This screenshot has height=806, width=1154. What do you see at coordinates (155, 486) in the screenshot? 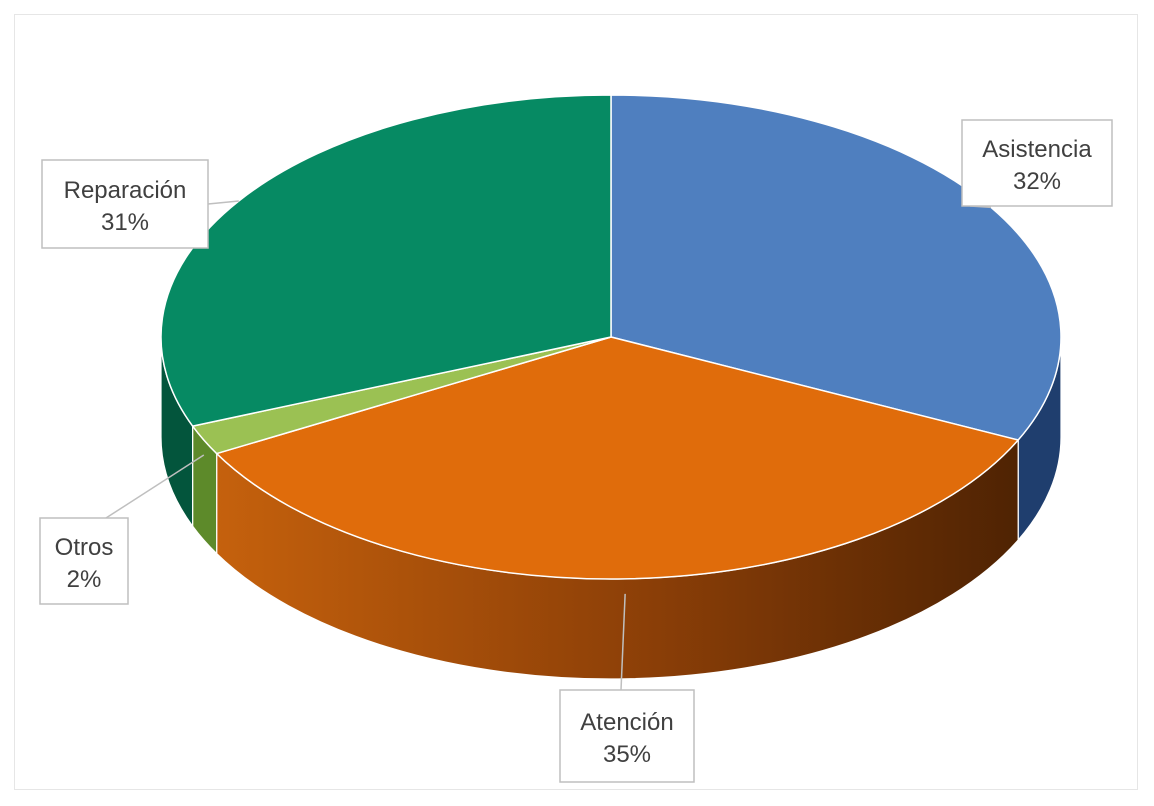
I see `leader-line-otros` at bounding box center [155, 486].